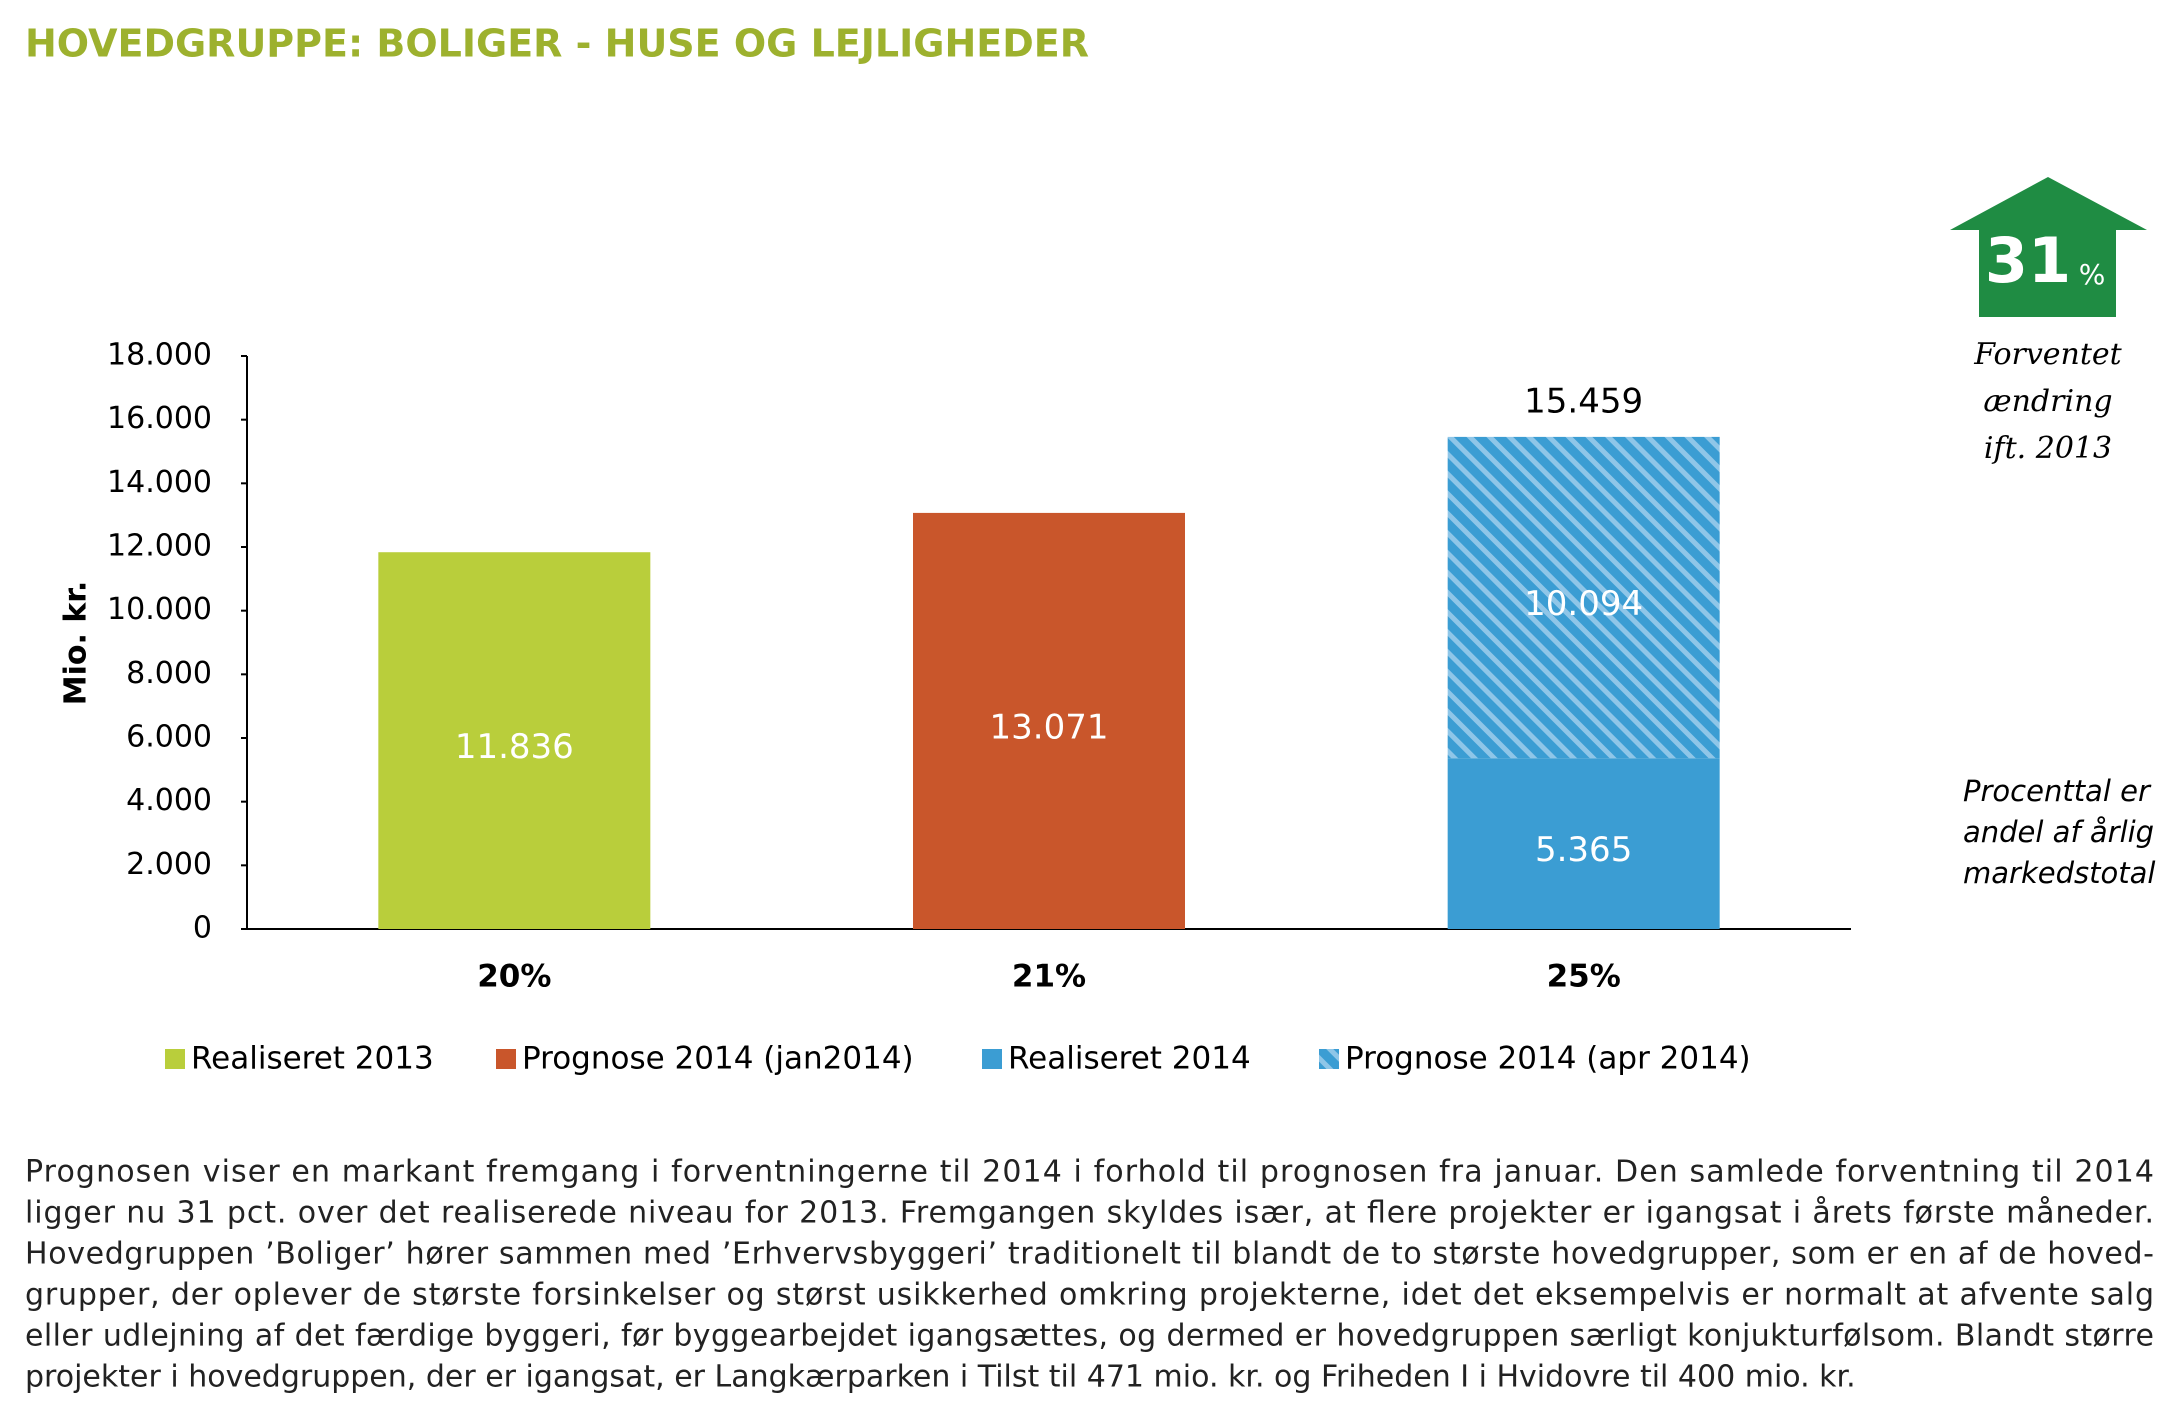  I want to click on total-label: 15.459, so click(1583, 401).